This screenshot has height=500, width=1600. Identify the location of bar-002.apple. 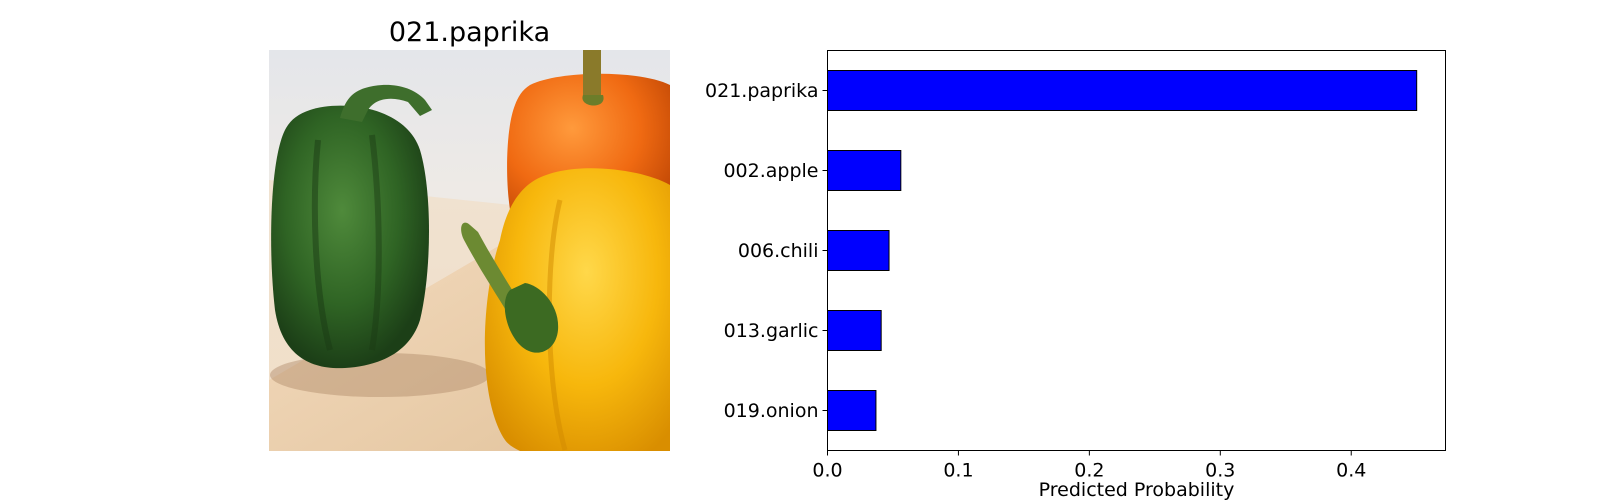
(864, 170).